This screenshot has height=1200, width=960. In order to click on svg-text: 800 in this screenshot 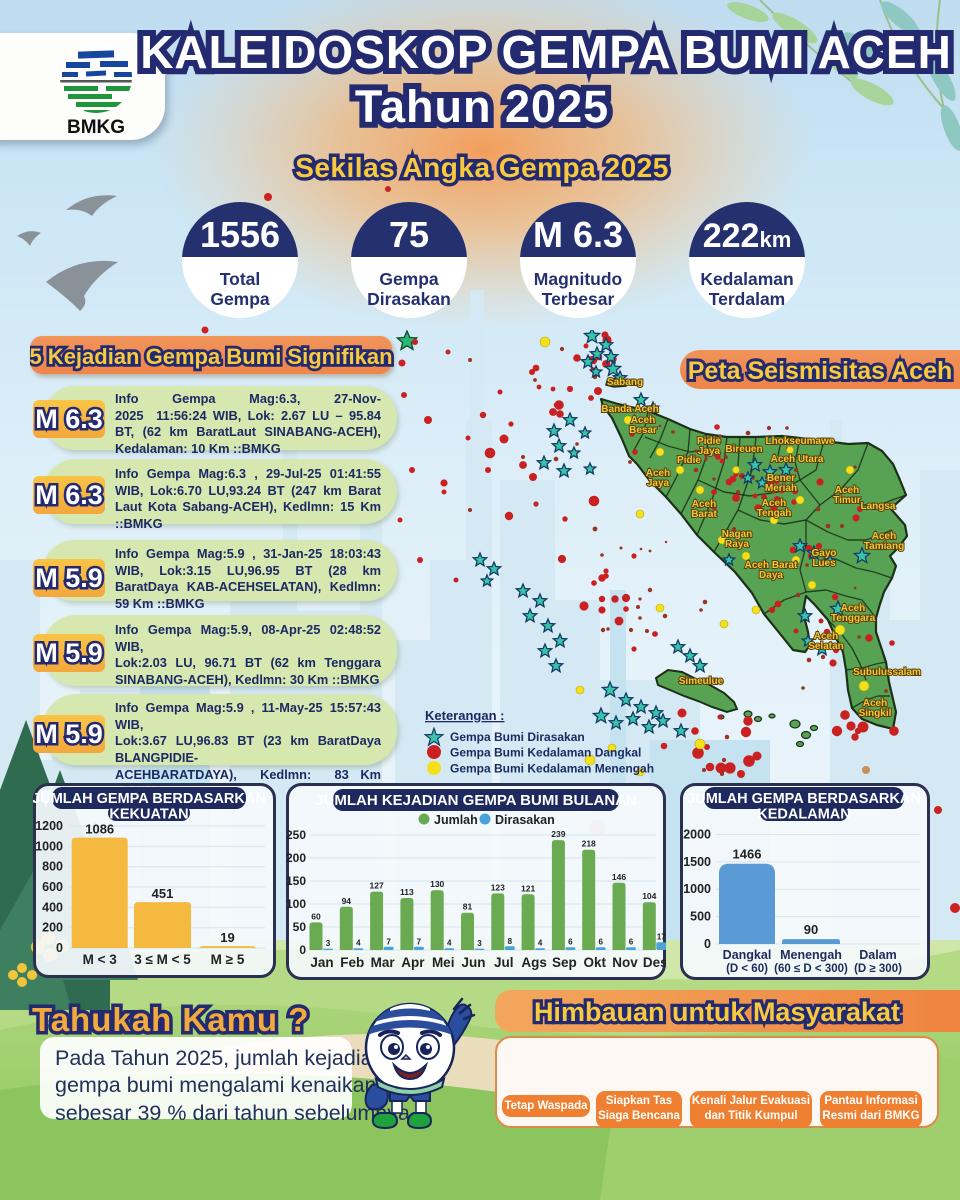, I will do `click(52, 867)`.